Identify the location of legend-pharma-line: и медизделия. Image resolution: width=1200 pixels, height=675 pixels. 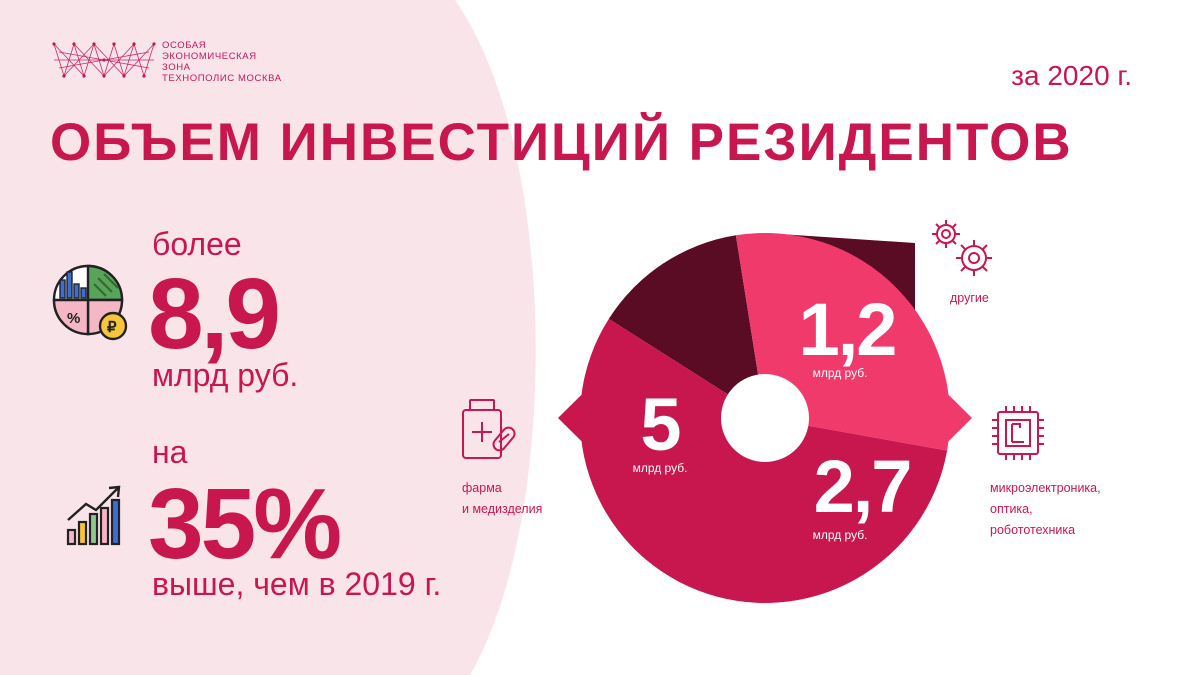
(502, 509).